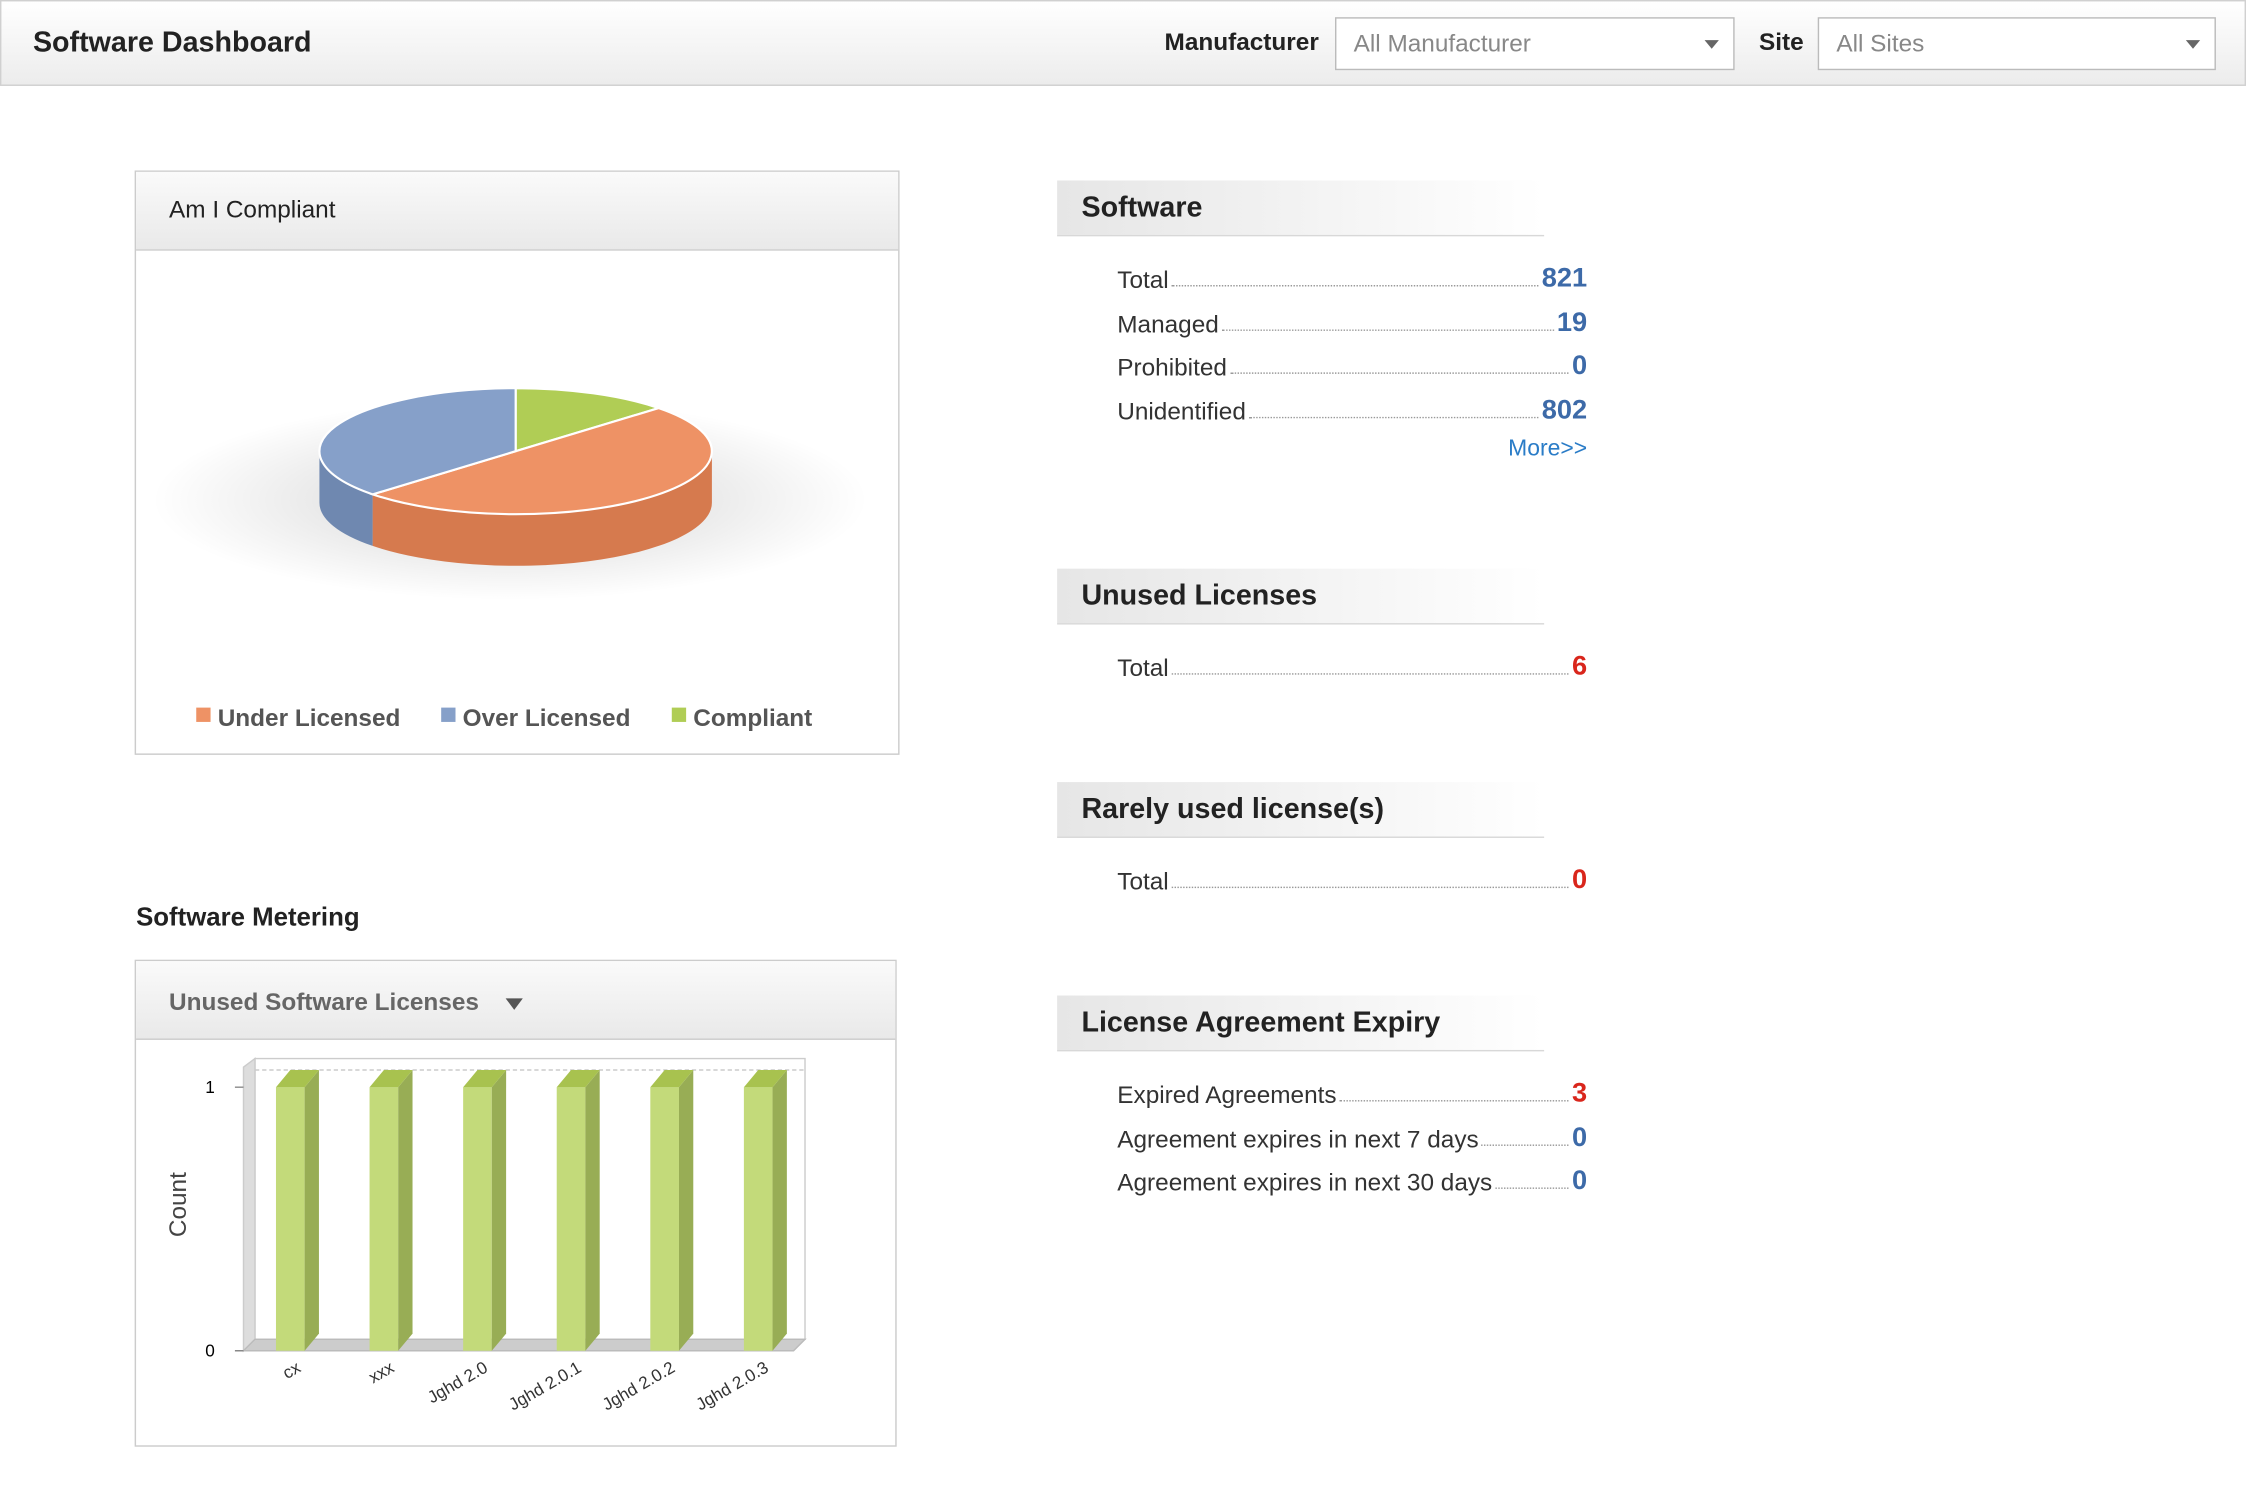 This screenshot has width=2246, height=1486. I want to click on pie-chart: Under Licensed Over Licensed Compliant, so click(510, 559).